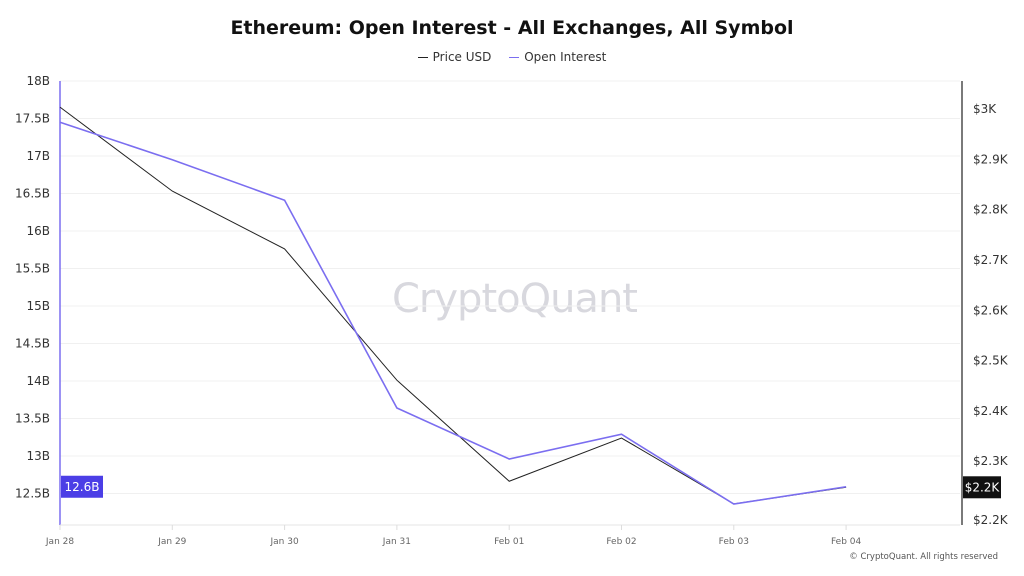  Describe the element at coordinates (284, 542) in the screenshot. I see `x-tick-label: Jan 30` at that location.